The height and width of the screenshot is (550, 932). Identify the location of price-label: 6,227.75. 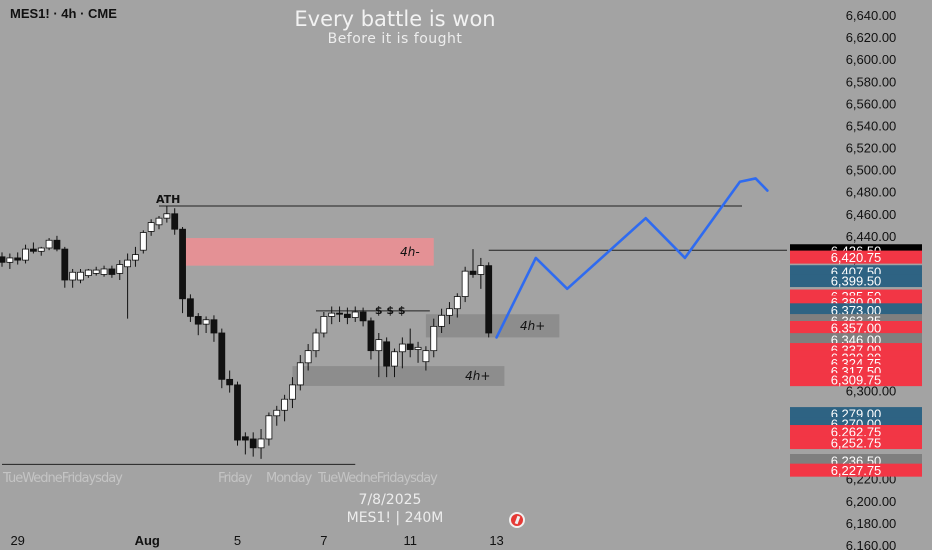
(856, 470).